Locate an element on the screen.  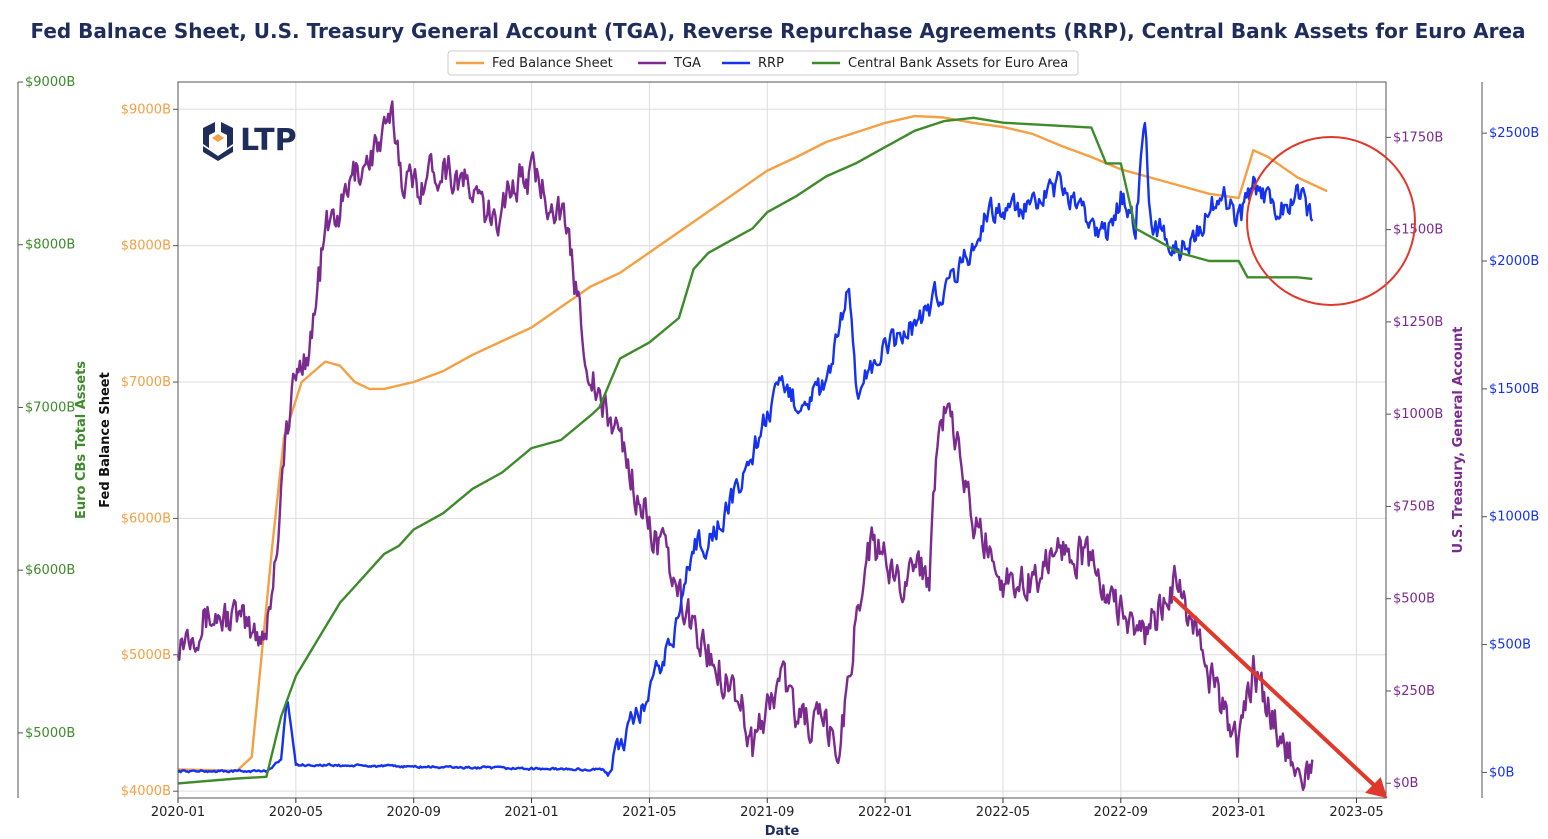
x-axis-label: Date is located at coordinates (782, 831).